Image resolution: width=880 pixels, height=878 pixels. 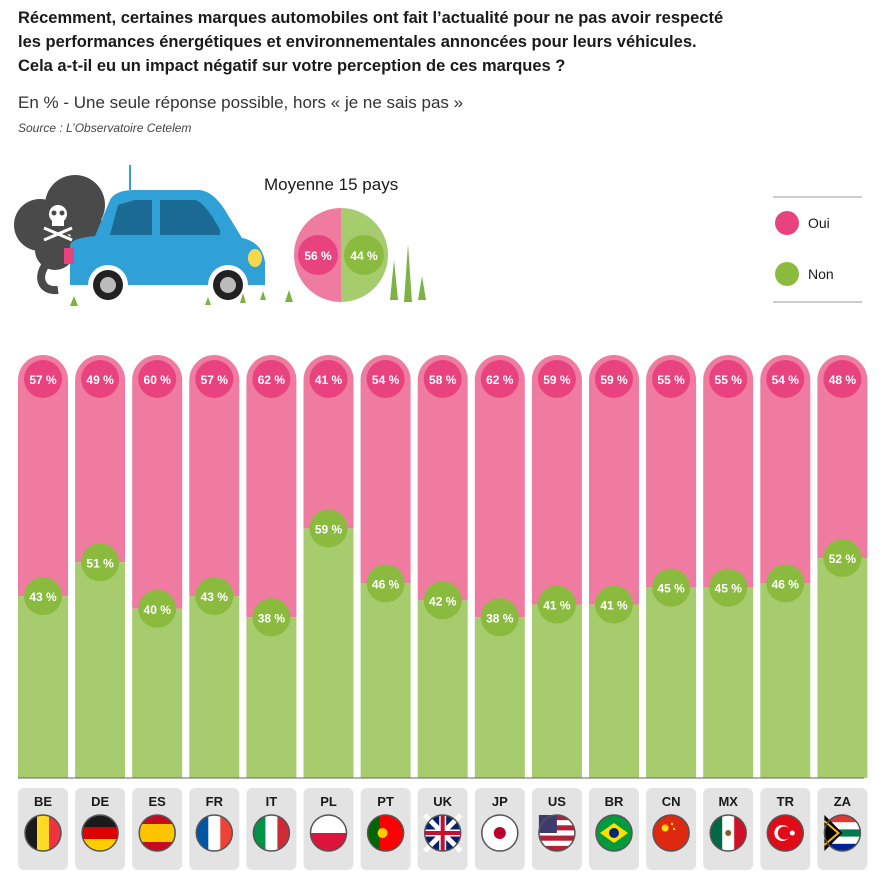 What do you see at coordinates (105, 128) in the screenshot?
I see `chart-source: Source : L’Observatoire Cetelem` at bounding box center [105, 128].